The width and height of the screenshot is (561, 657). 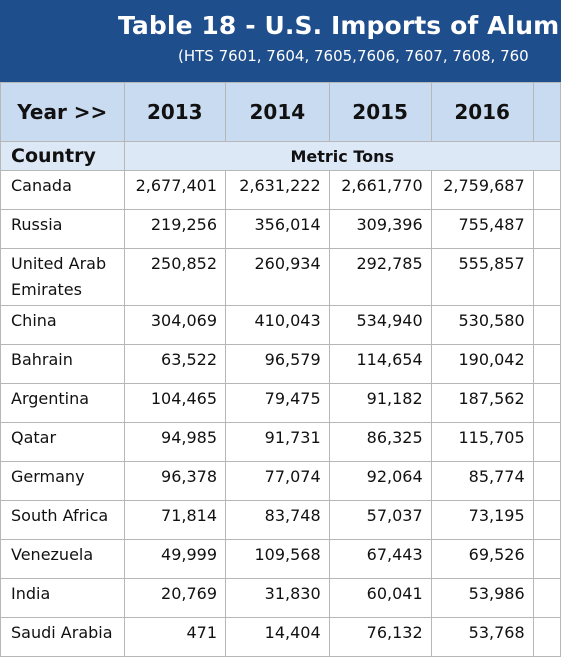 I want to click on value-cell: 53,986, so click(x=482, y=598).